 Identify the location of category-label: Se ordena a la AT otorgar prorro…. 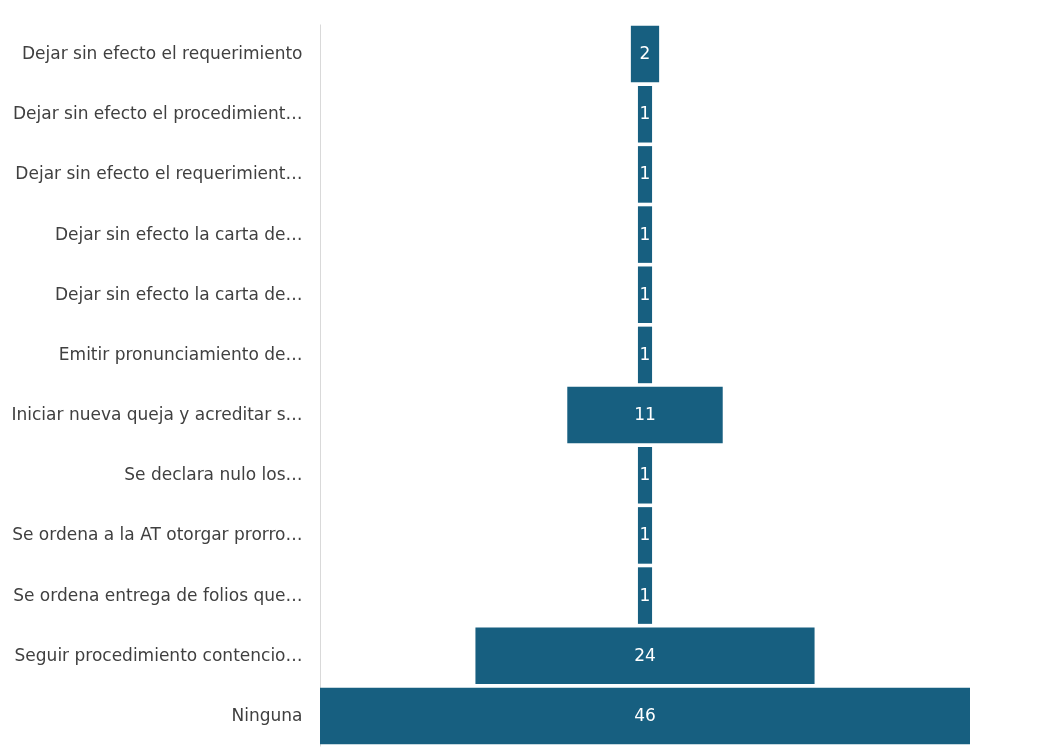
(157, 534).